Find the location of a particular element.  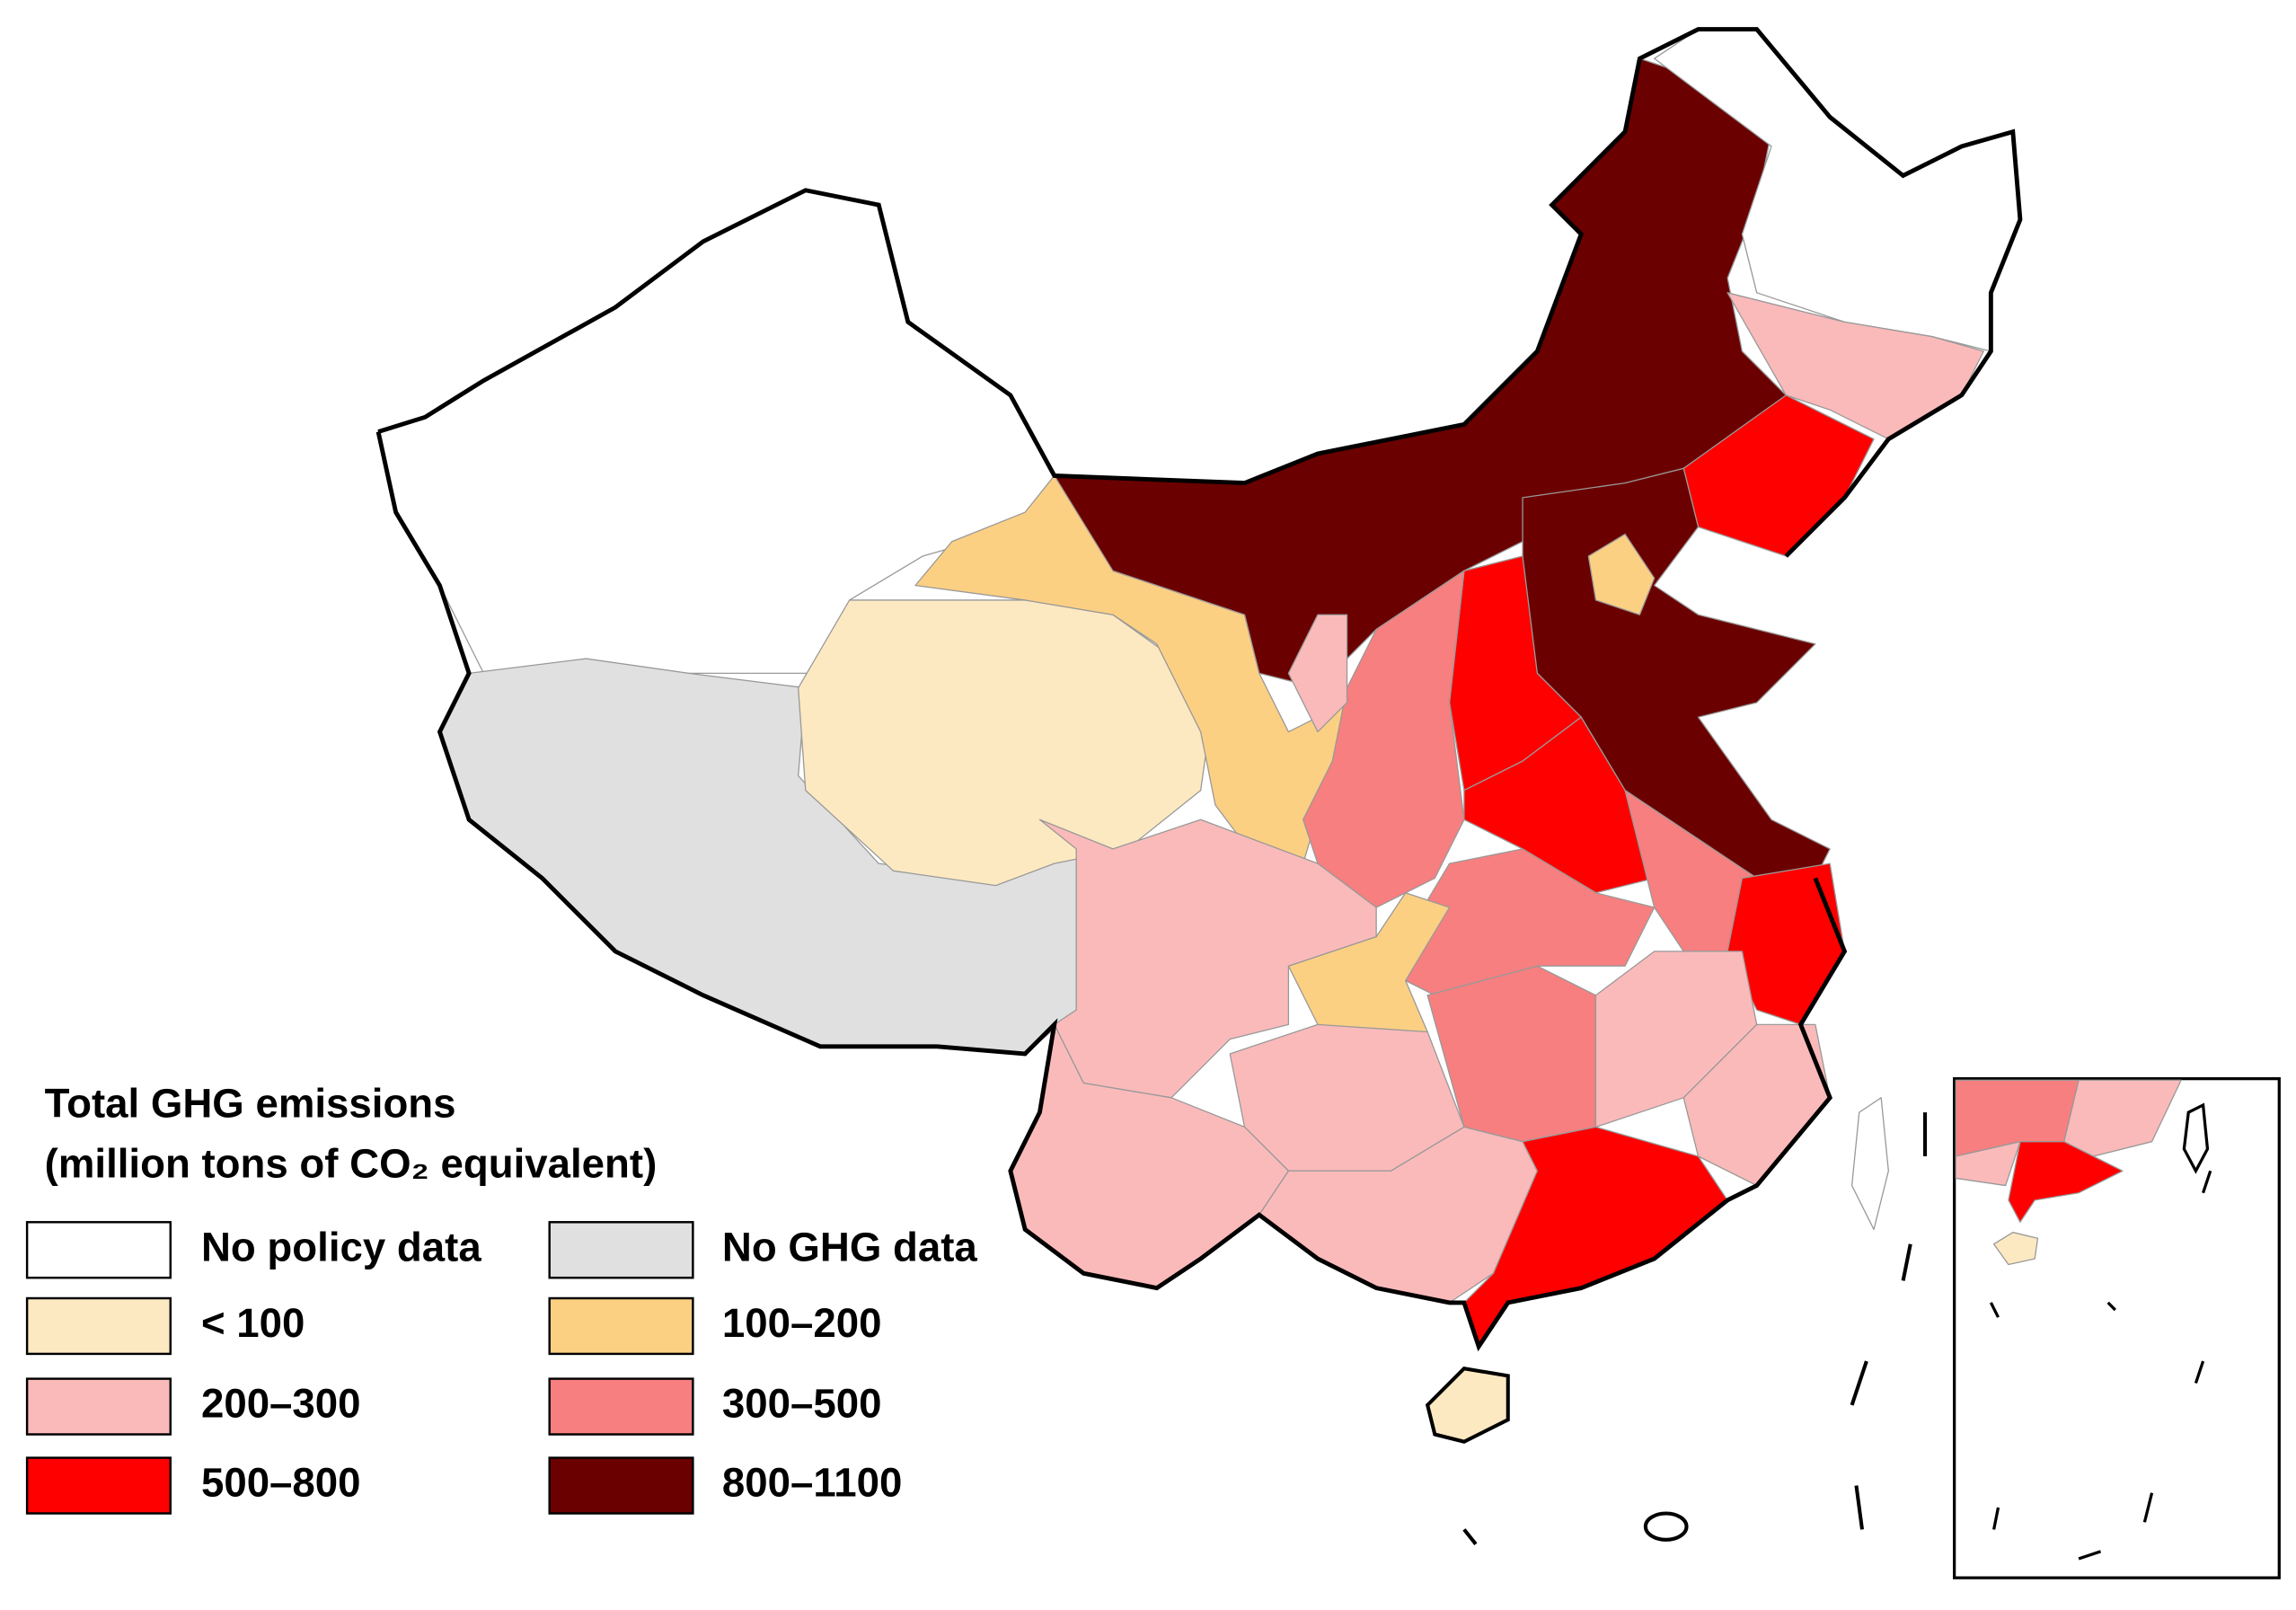

inset-map is located at coordinates (2117, 1328).